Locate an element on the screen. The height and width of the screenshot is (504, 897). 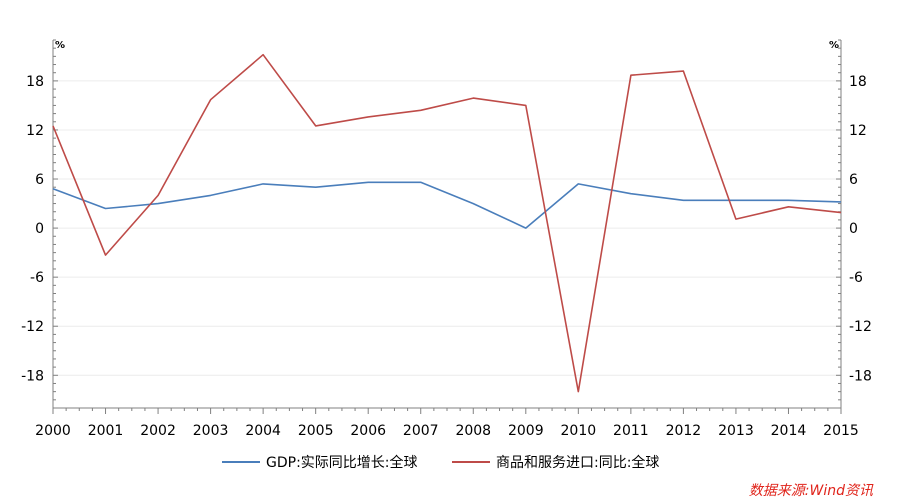
x-tick-label: 2010 is located at coordinates (579, 431).